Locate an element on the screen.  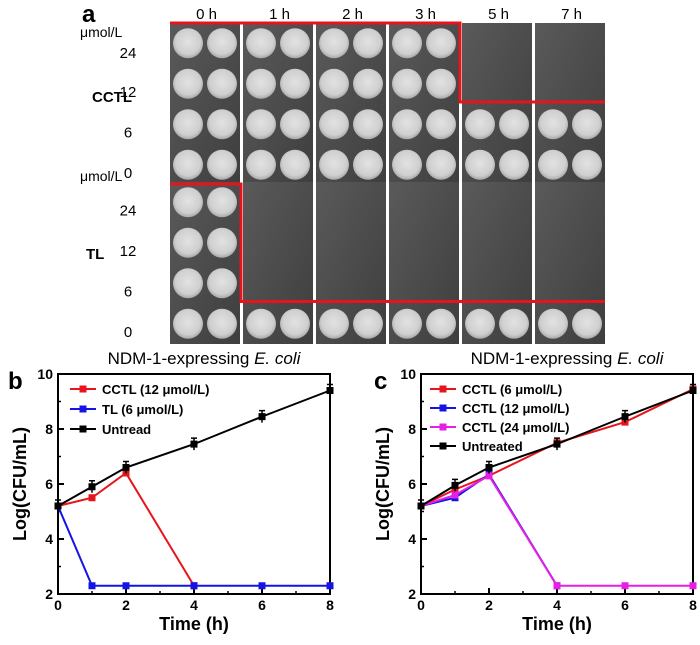
legend-label: CCTL (24 μmol/L) is located at coordinates (515, 427).